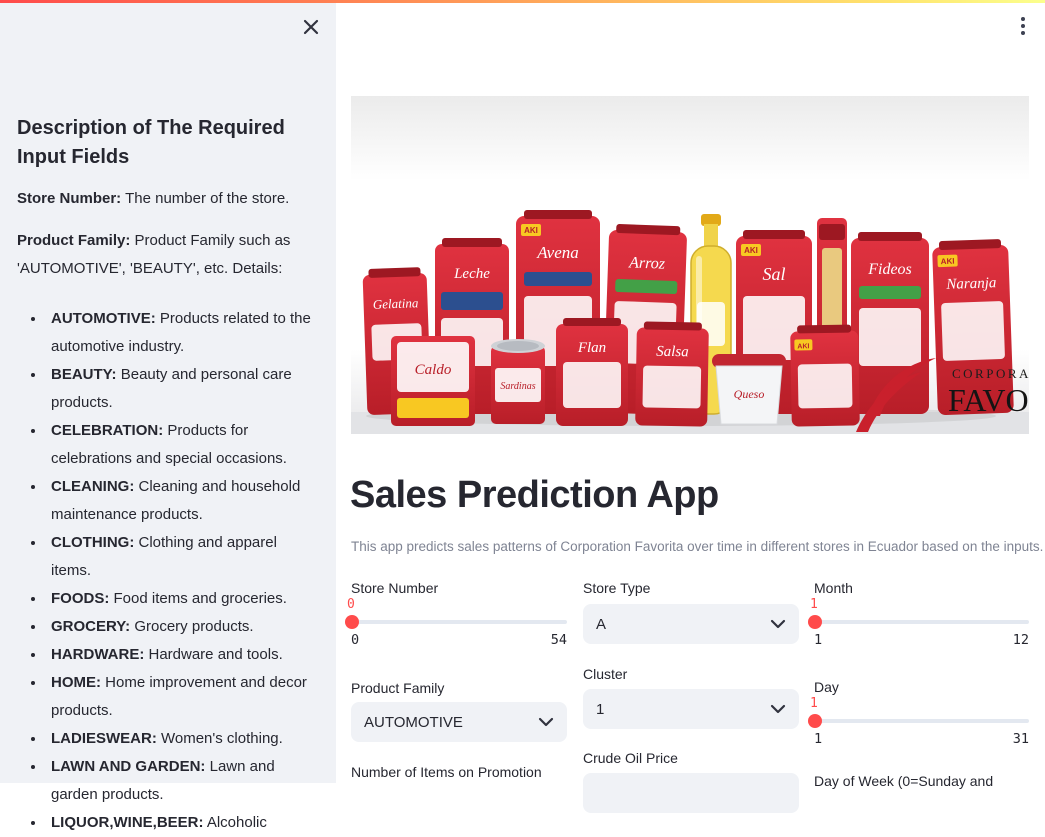 The width and height of the screenshot is (1045, 837). What do you see at coordinates (355, 640) in the screenshot?
I see `slider-min: 0` at bounding box center [355, 640].